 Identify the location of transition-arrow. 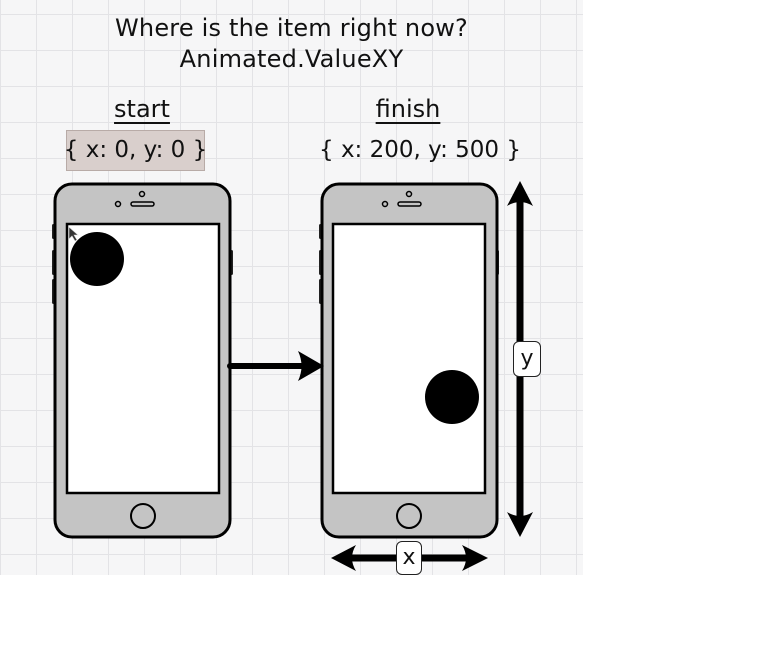
(275, 366).